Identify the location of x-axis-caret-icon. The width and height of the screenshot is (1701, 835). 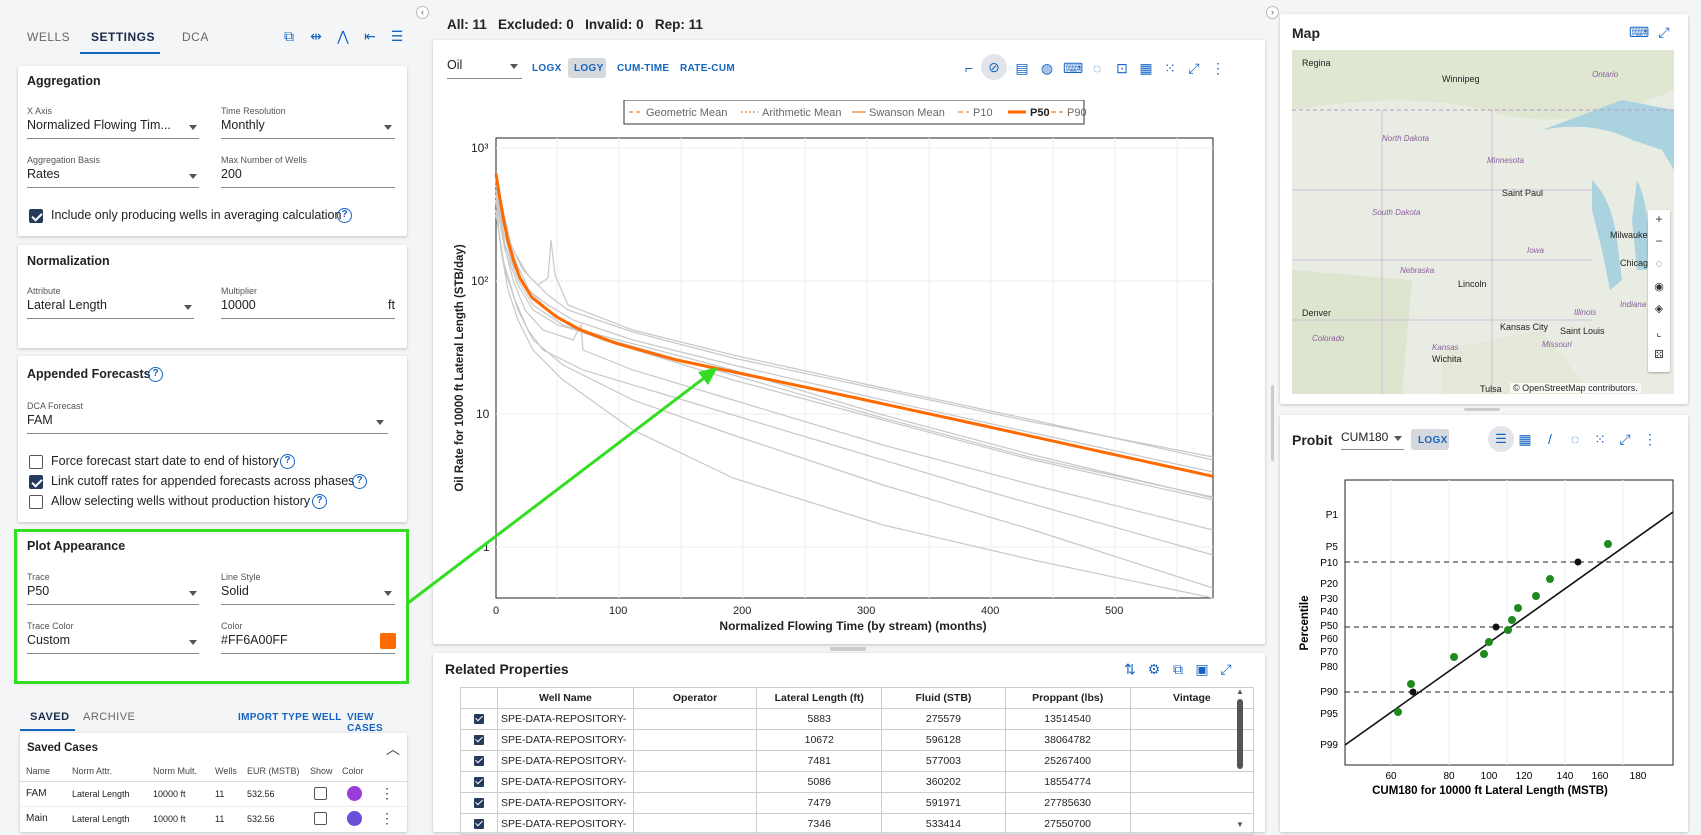
(193, 127).